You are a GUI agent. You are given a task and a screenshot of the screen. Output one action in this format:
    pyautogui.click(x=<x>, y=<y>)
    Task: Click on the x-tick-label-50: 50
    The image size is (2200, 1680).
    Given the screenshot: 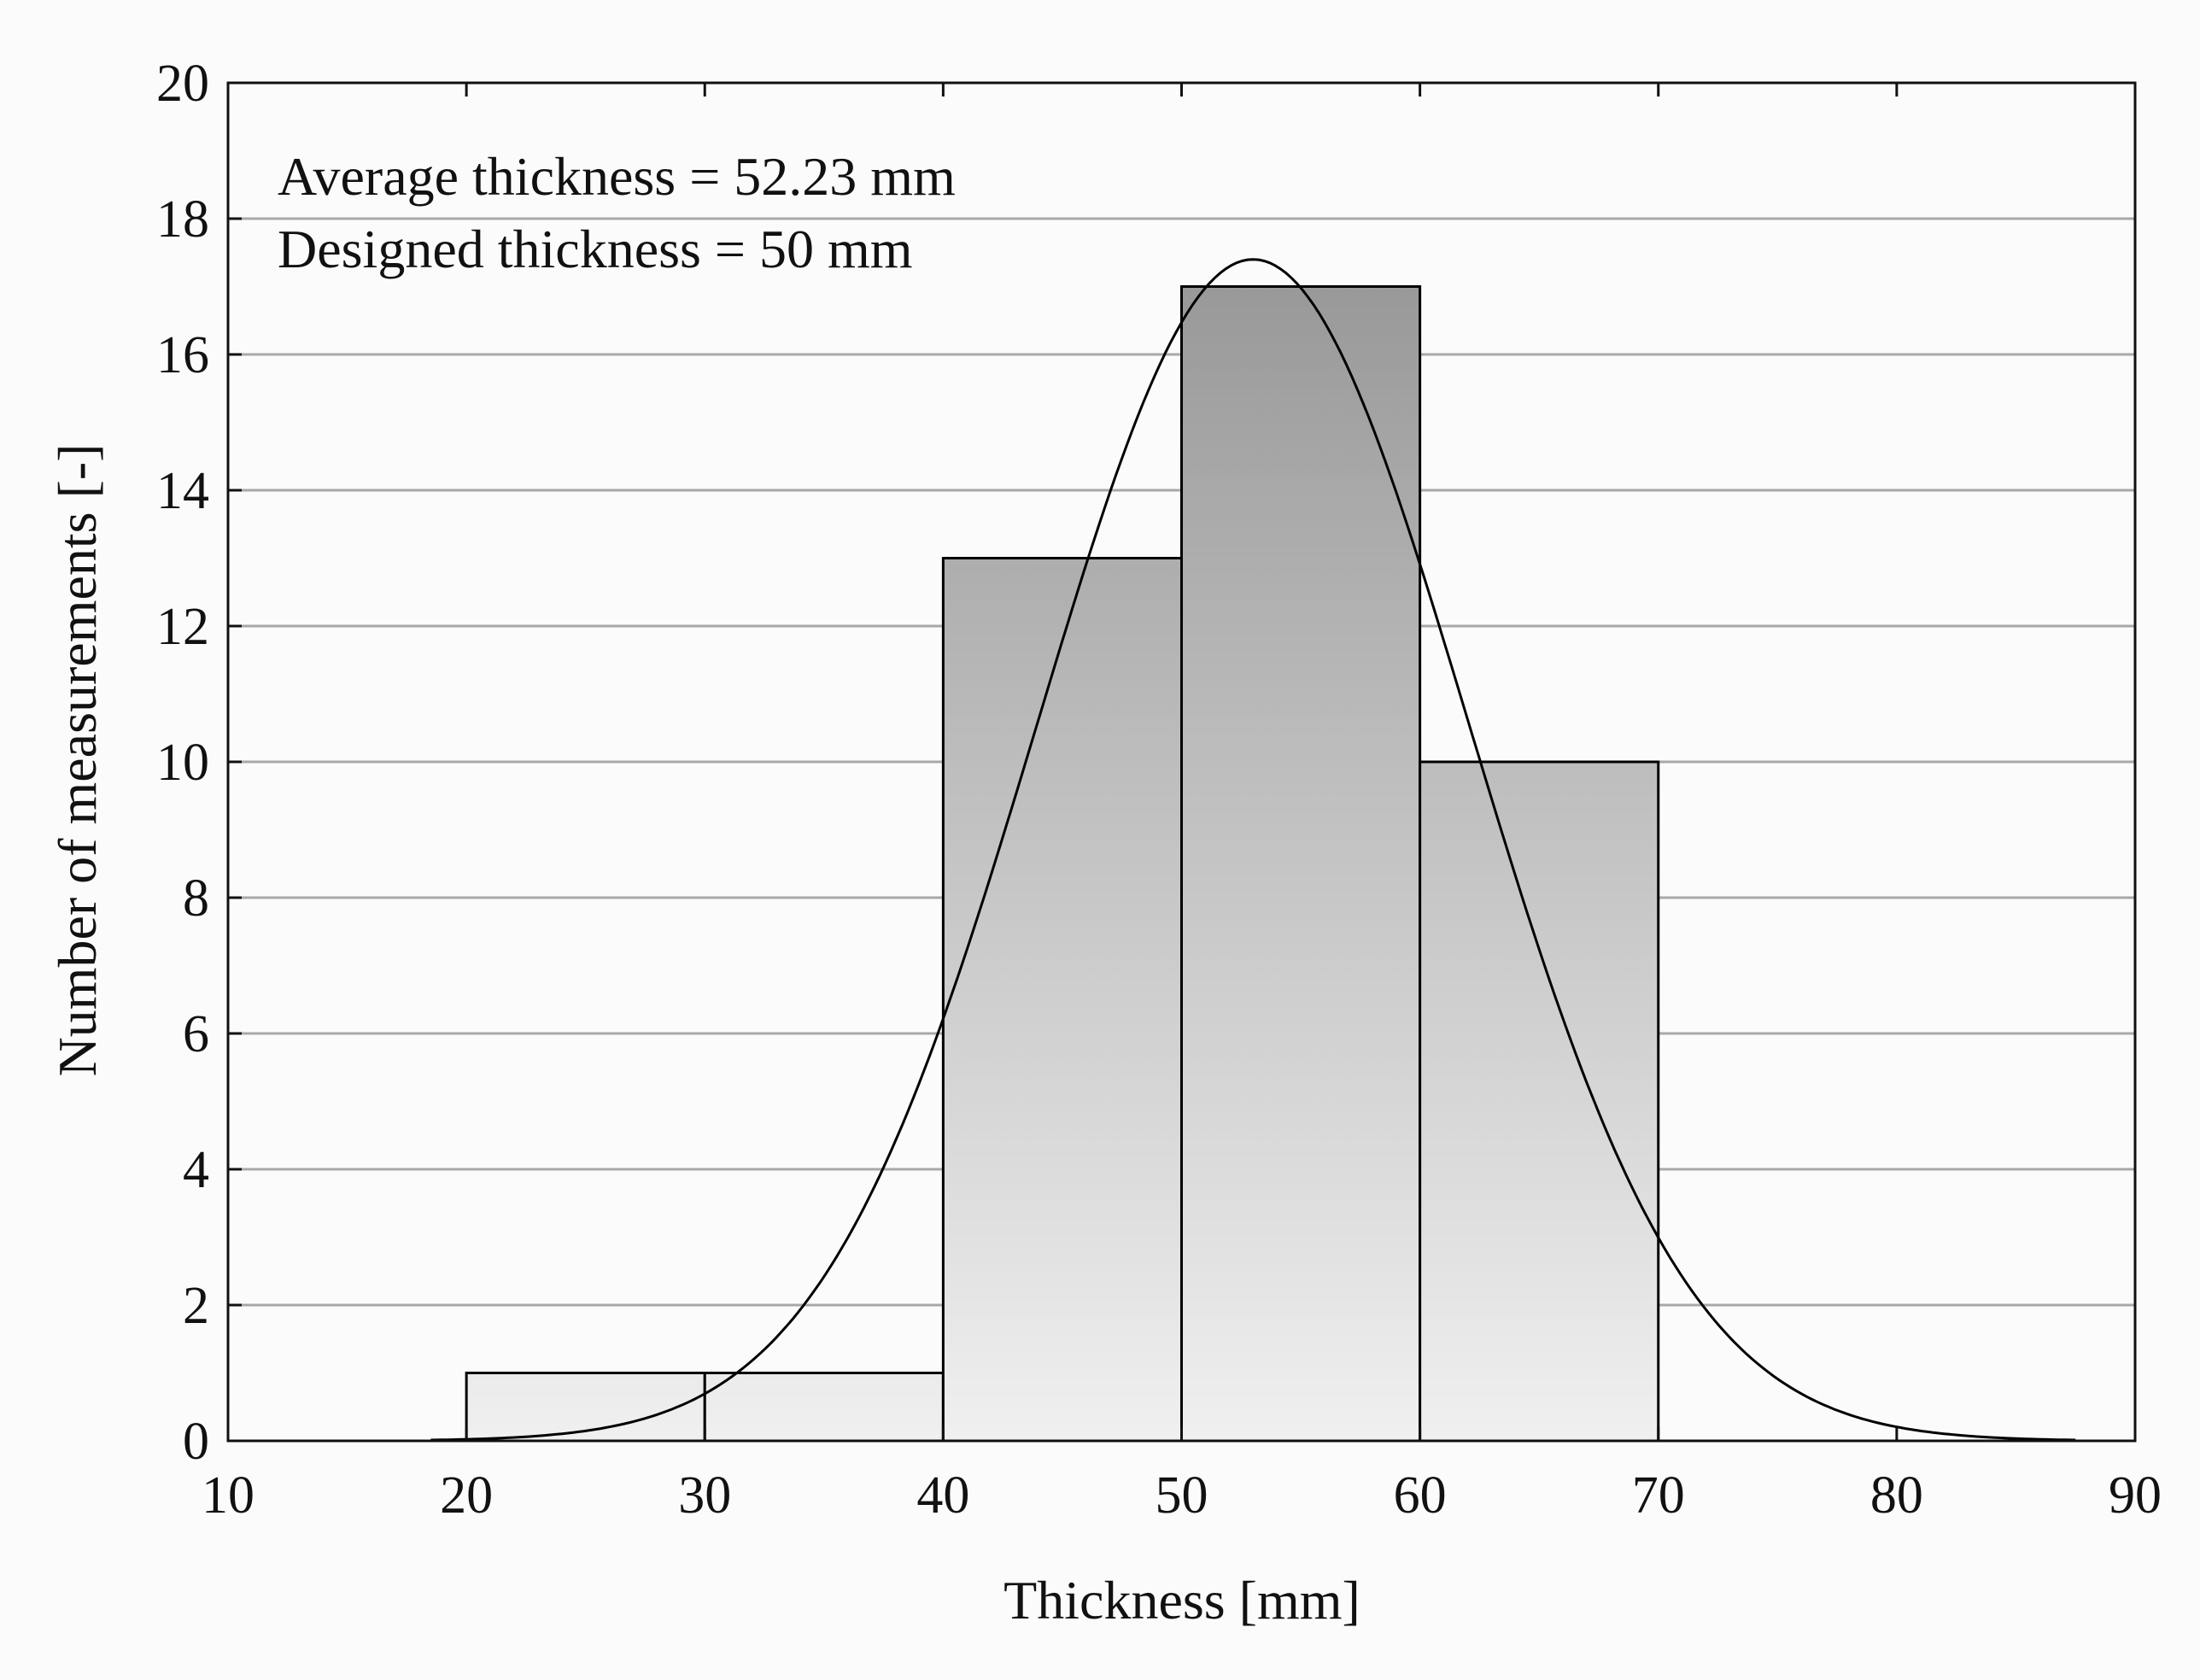 What is the action you would take?
    pyautogui.click(x=1182, y=1495)
    